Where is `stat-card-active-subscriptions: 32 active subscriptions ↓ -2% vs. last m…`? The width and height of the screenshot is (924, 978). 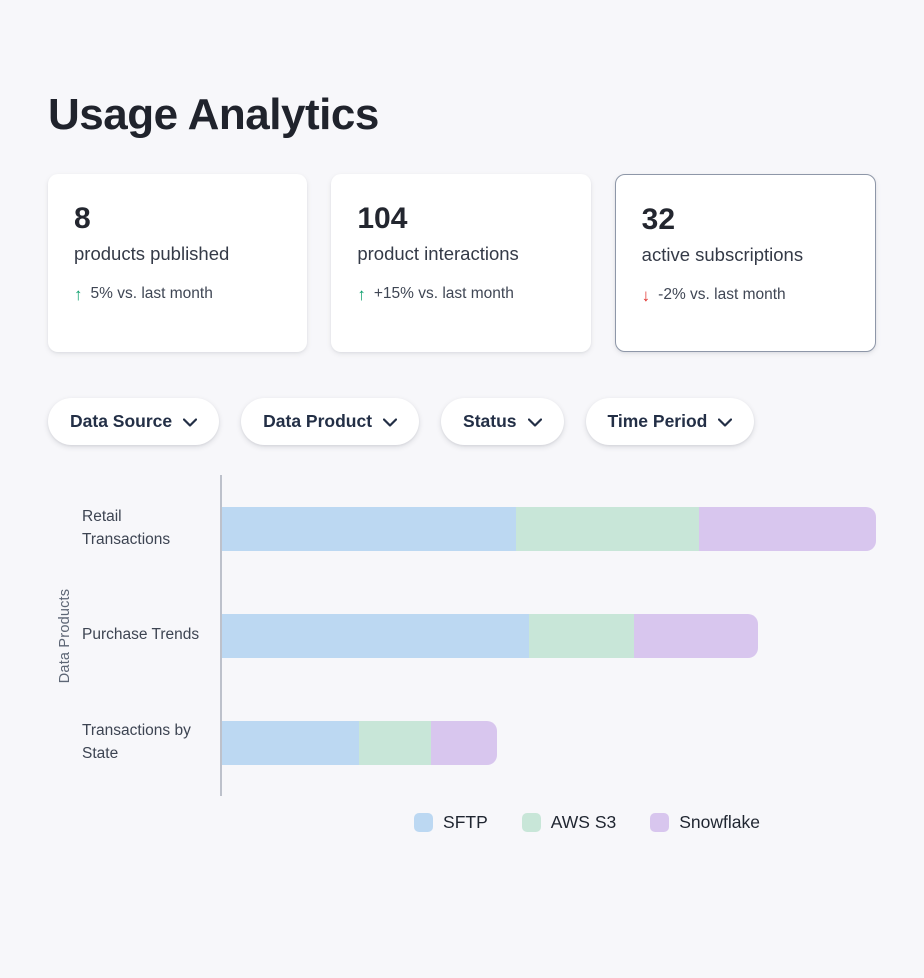
stat-card-active-subscriptions: 32 active subscriptions ↓ -2% vs. last m… is located at coordinates (745, 263).